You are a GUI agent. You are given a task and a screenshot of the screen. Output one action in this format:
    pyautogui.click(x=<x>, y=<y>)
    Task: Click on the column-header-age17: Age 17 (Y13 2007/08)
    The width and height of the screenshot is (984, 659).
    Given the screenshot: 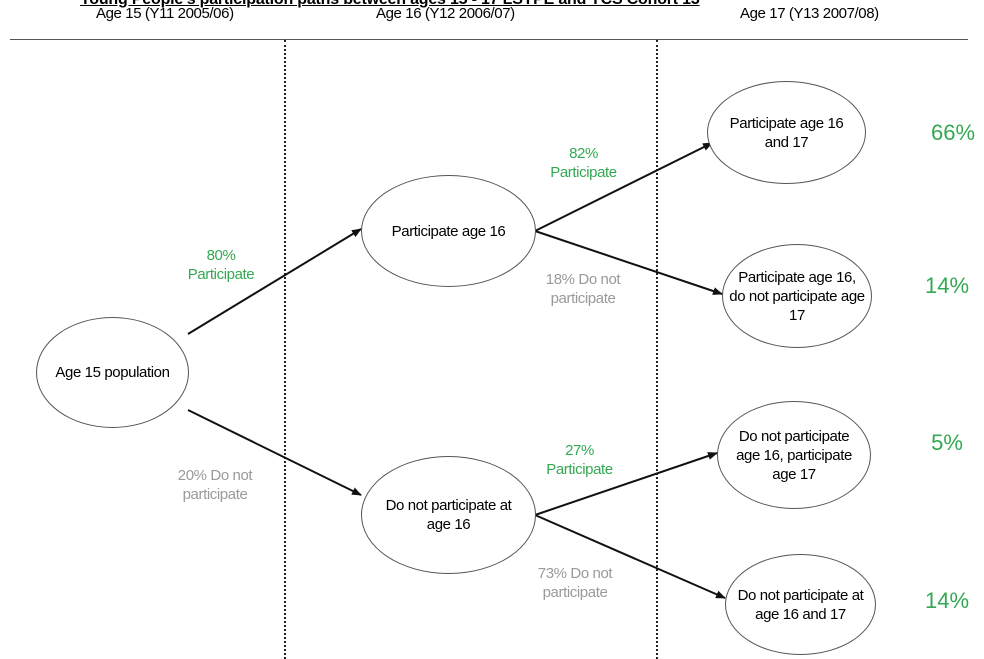 What is the action you would take?
    pyautogui.click(x=809, y=13)
    